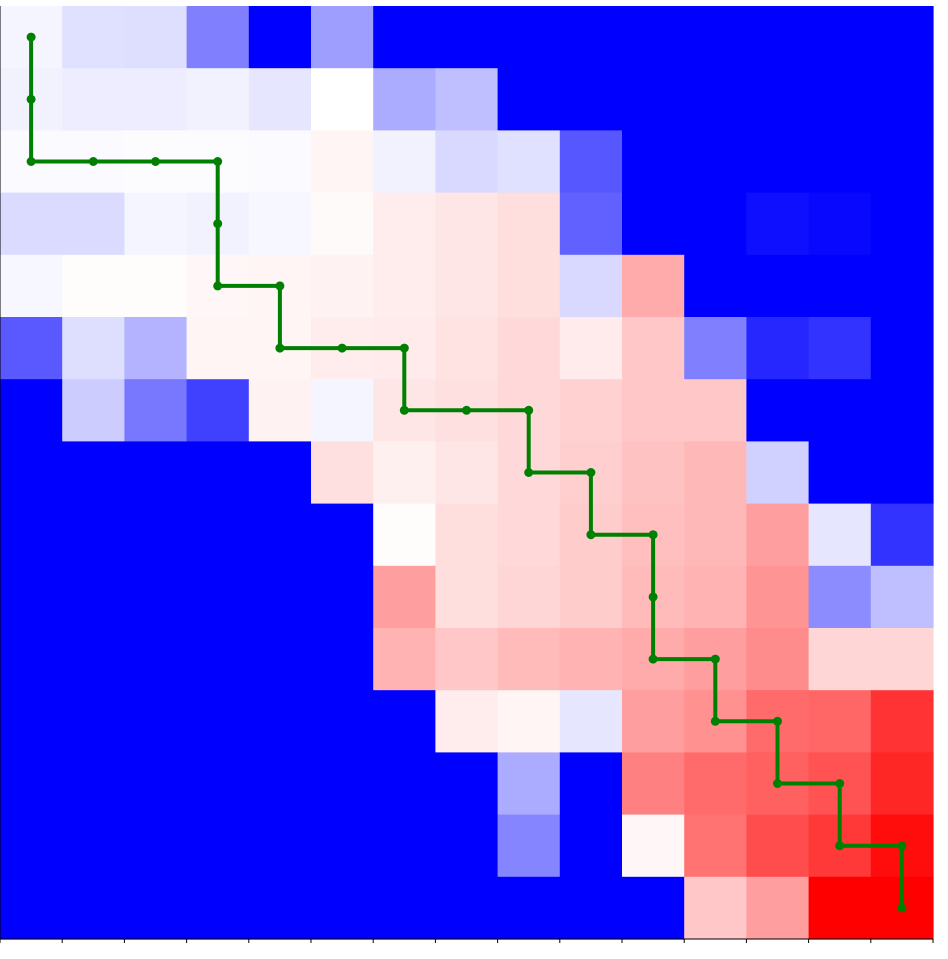  I want to click on heatmap-cell-r2-c13, so click(840, 162).